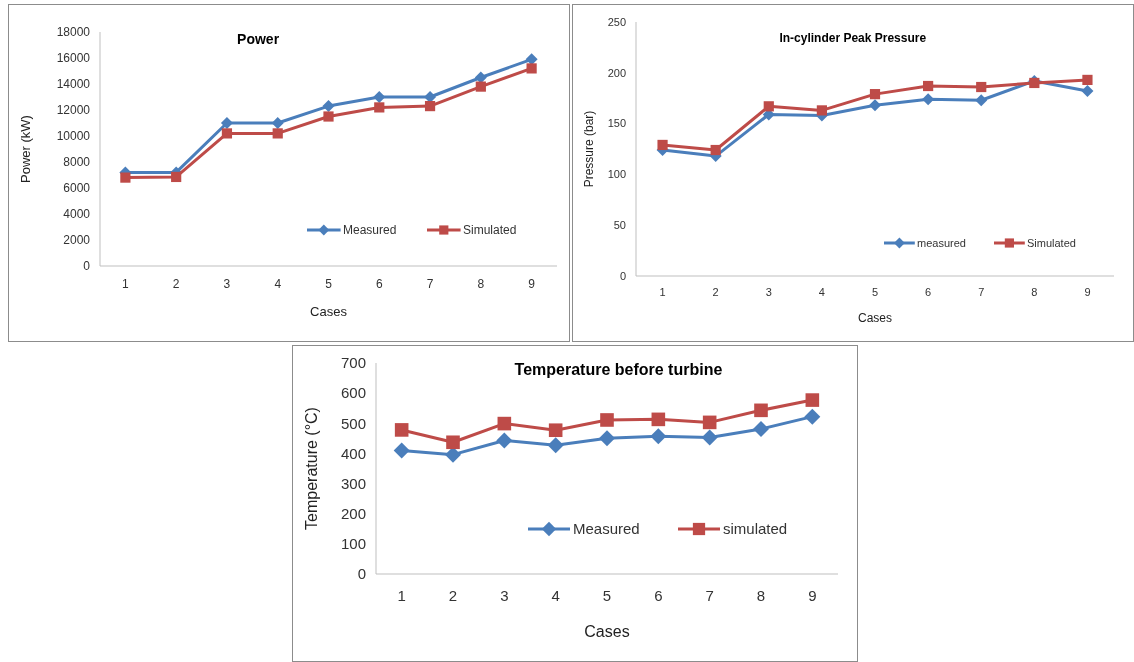  What do you see at coordinates (616, 123) in the screenshot?
I see `y-tick-label: 150` at bounding box center [616, 123].